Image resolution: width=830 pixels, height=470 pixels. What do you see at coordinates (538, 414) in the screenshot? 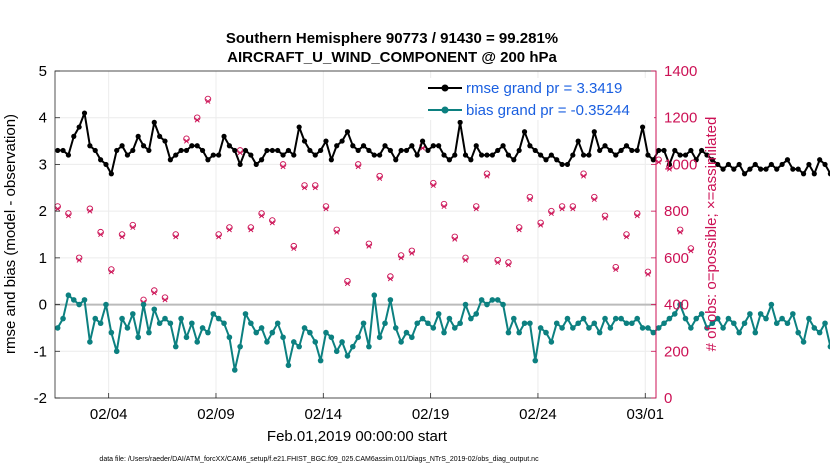
I see `x-tick-label: 02/24` at bounding box center [538, 414].